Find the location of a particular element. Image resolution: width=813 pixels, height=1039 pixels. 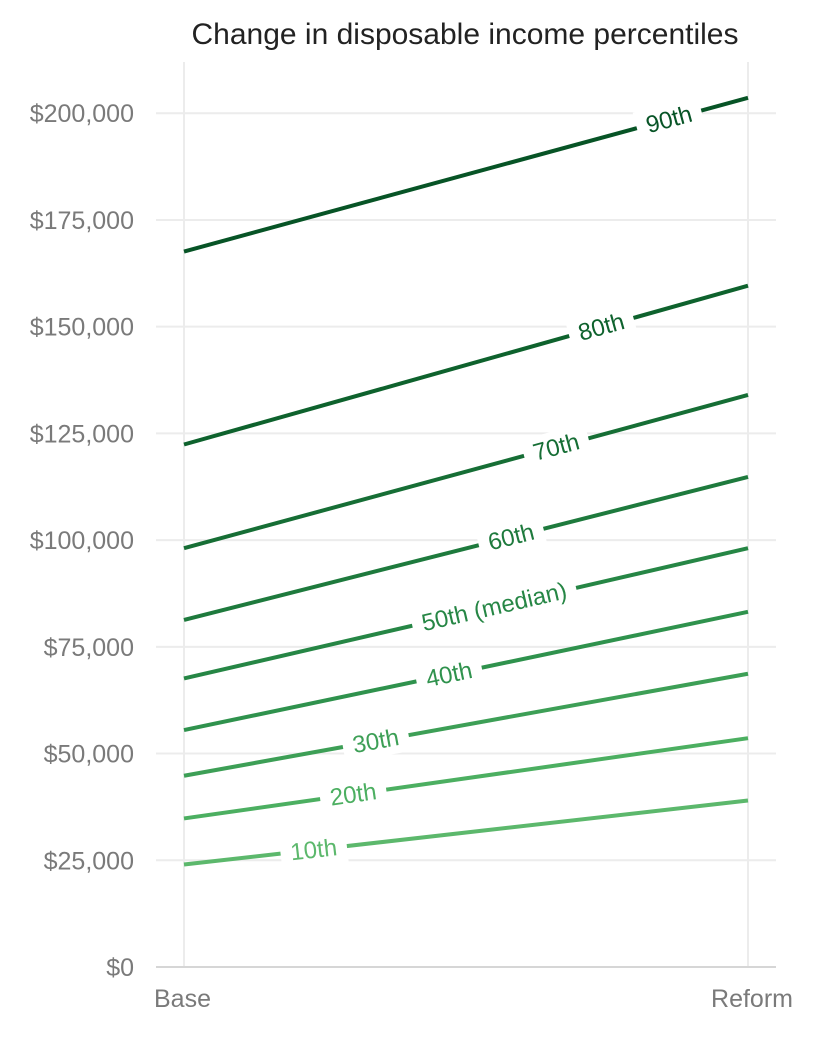

series-label-text: 90th is located at coordinates (669, 120).